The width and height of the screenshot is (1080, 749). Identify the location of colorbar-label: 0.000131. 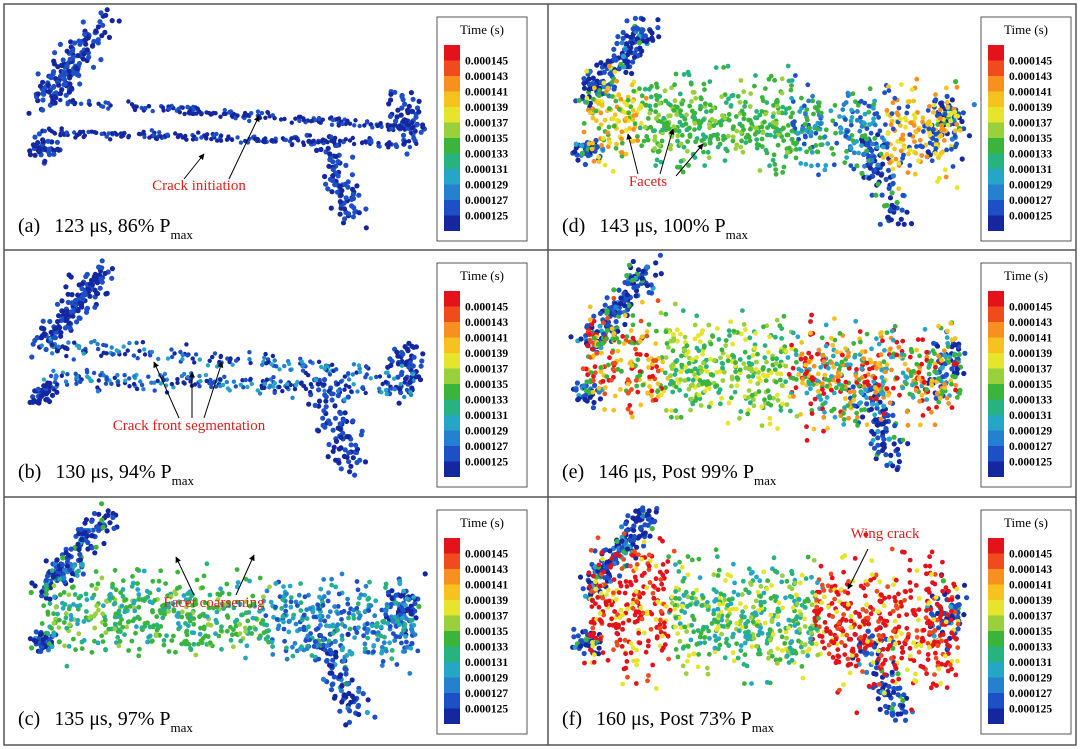
(1030, 416).